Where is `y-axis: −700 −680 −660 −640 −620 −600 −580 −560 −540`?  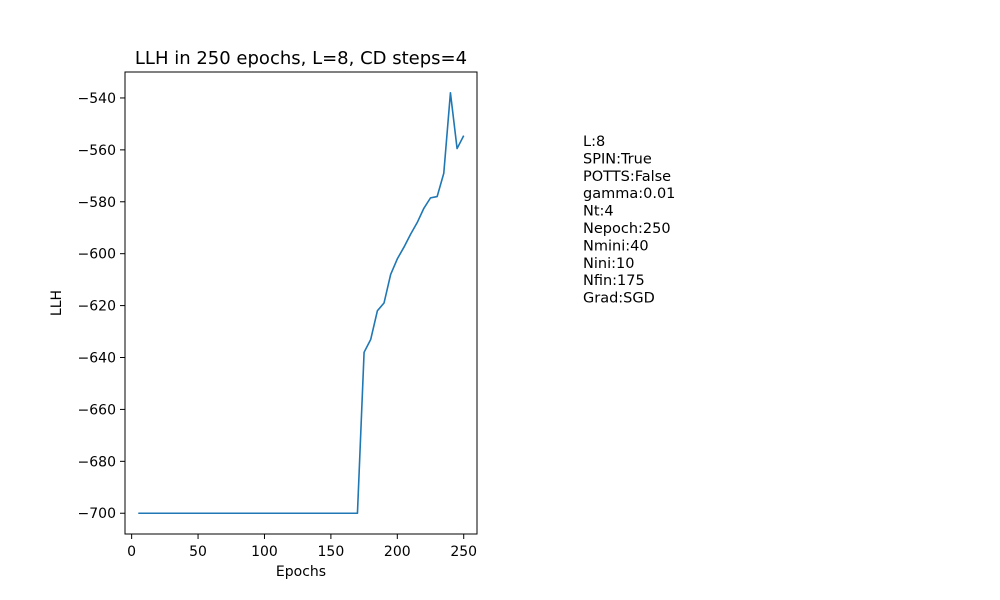
y-axis: −700 −680 −660 −640 −620 −600 −580 −560 −540 is located at coordinates (101, 306).